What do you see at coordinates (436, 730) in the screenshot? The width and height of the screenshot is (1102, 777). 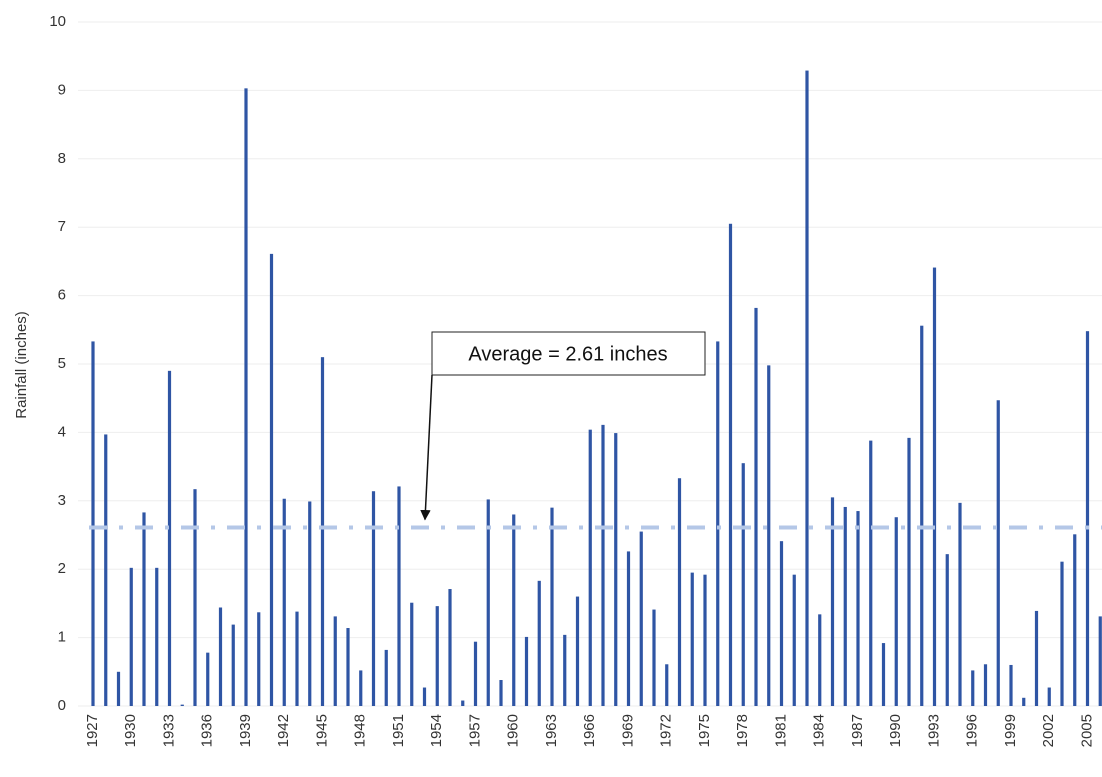 I see `x-tick-label: 1954` at bounding box center [436, 730].